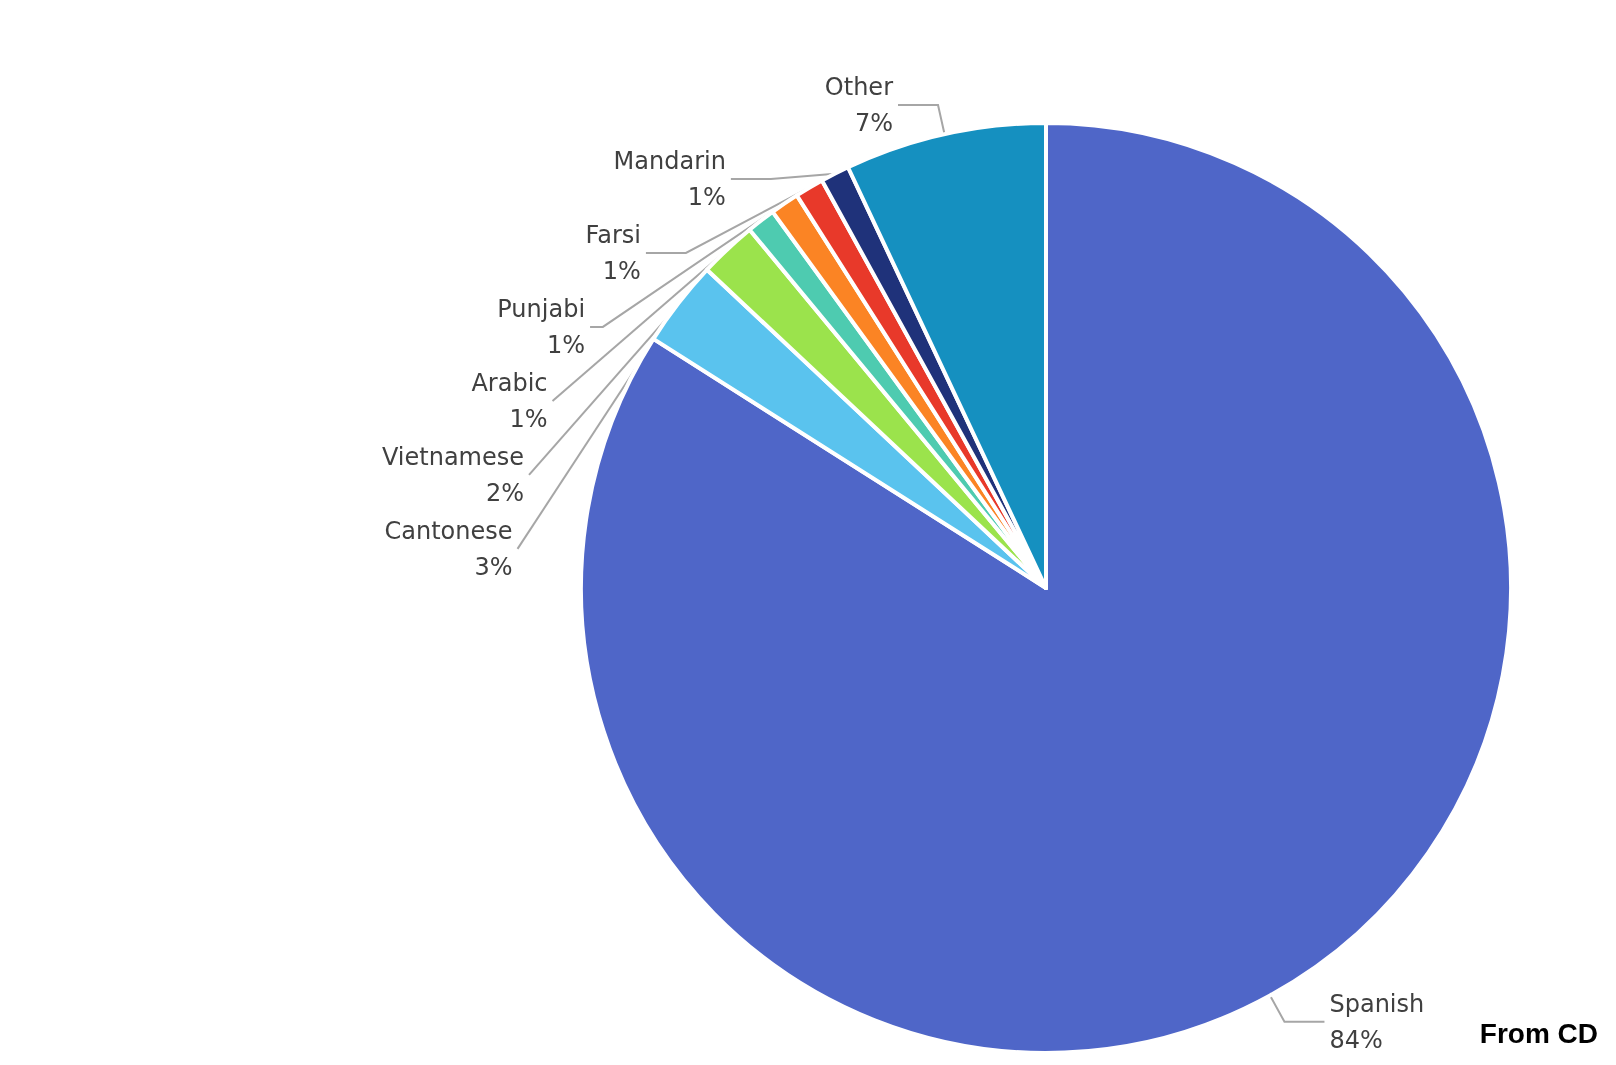 This screenshot has width=1616, height=1065. Describe the element at coordinates (1356, 1039) in the screenshot. I see `data-label: 84%` at that location.